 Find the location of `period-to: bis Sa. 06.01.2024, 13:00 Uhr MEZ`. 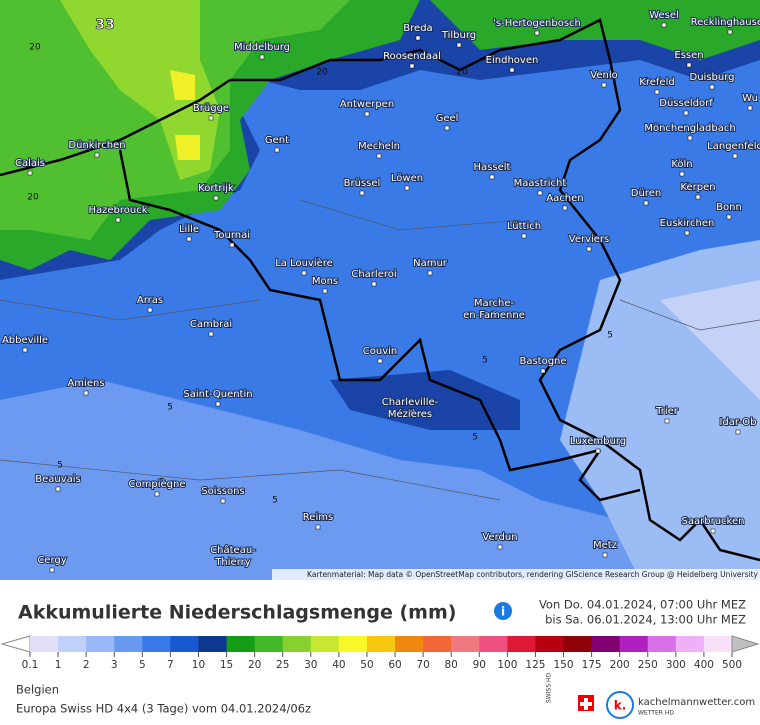

period-to: bis Sa. 06.01.2024, 13:00 Uhr MEZ is located at coordinates (645, 620).